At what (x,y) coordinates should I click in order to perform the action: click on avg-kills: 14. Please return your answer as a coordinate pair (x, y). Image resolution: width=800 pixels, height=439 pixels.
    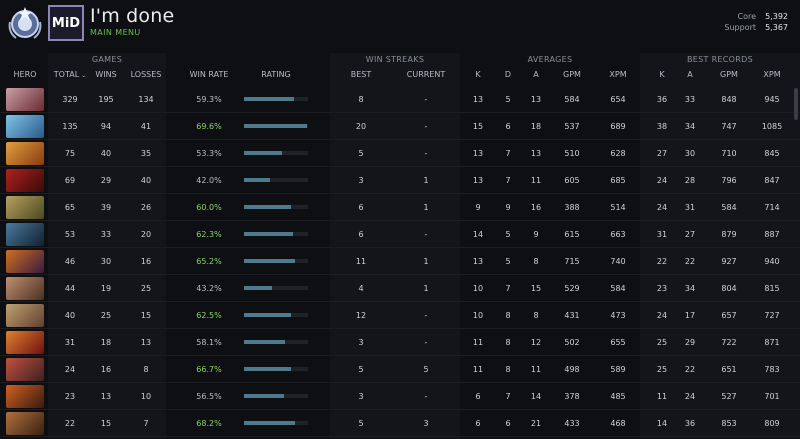
    Looking at the image, I should click on (478, 234).